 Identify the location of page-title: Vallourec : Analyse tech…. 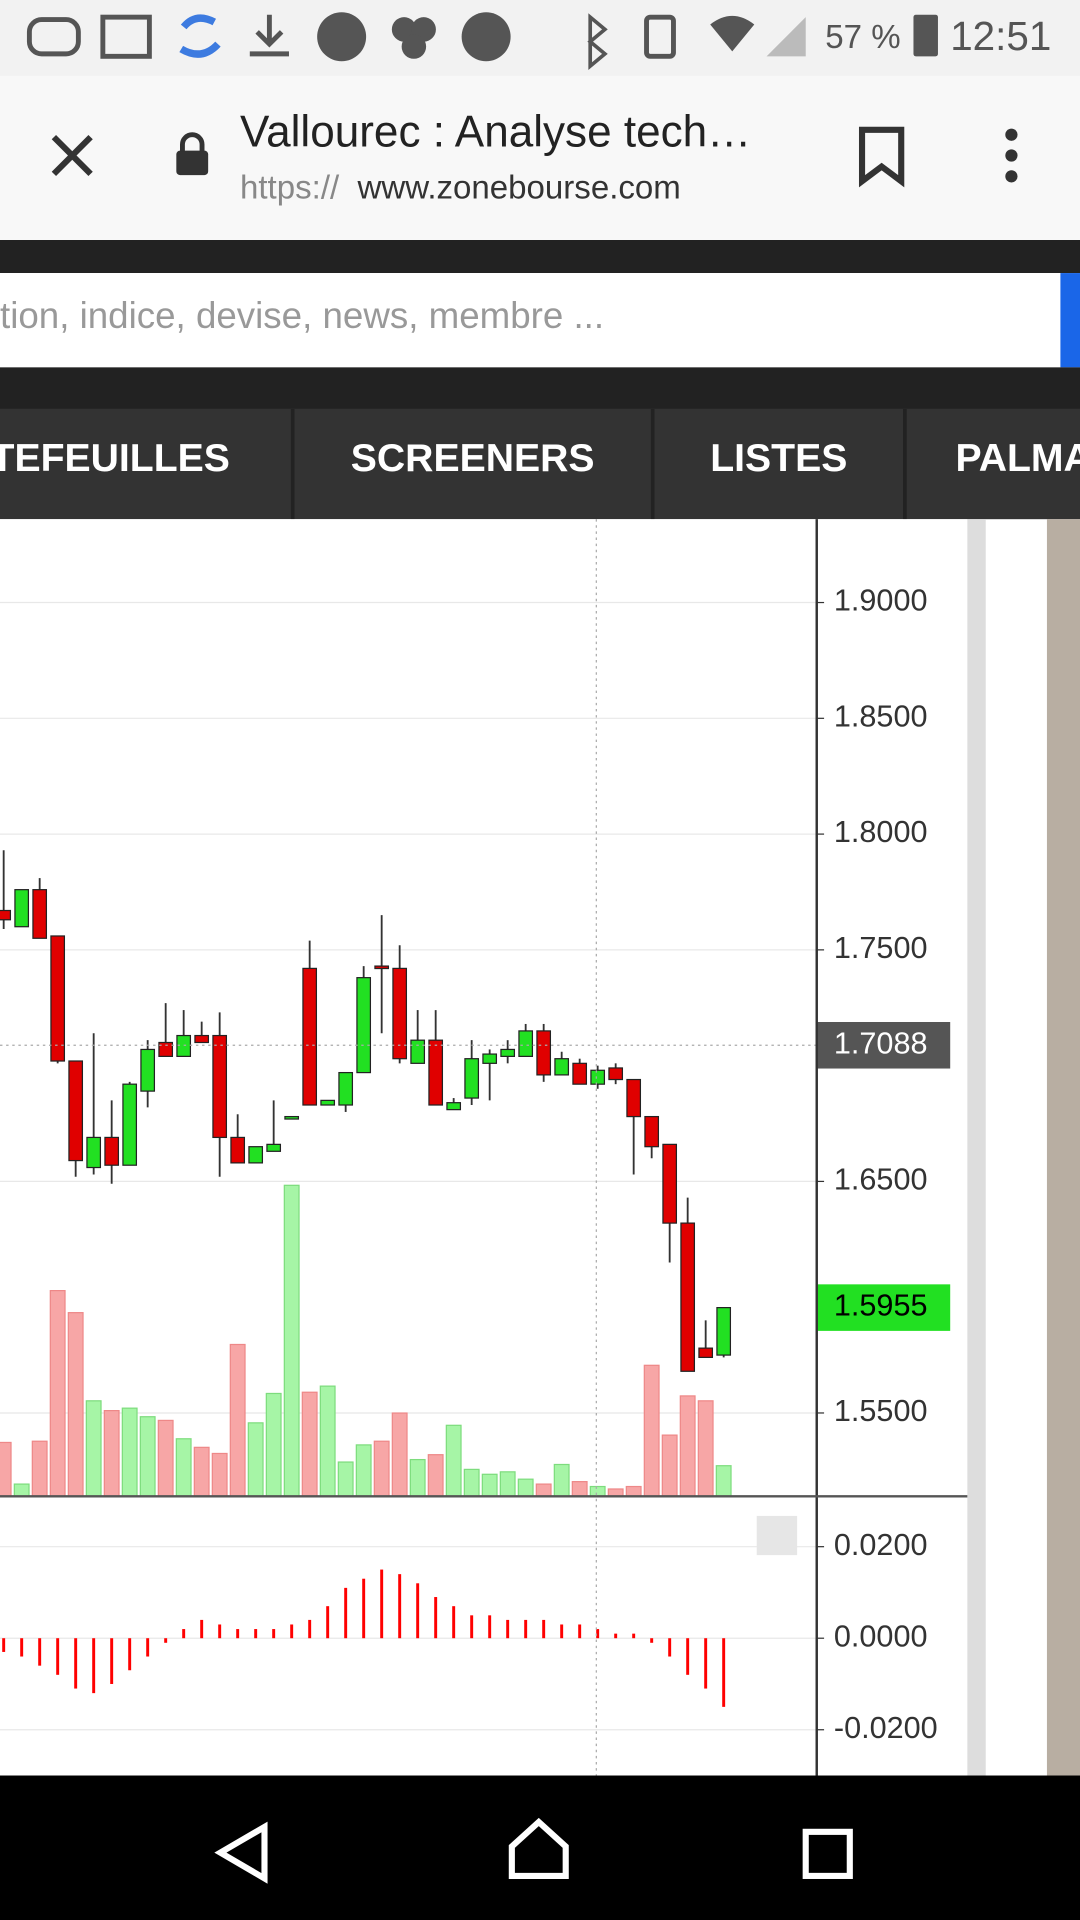
(495, 131).